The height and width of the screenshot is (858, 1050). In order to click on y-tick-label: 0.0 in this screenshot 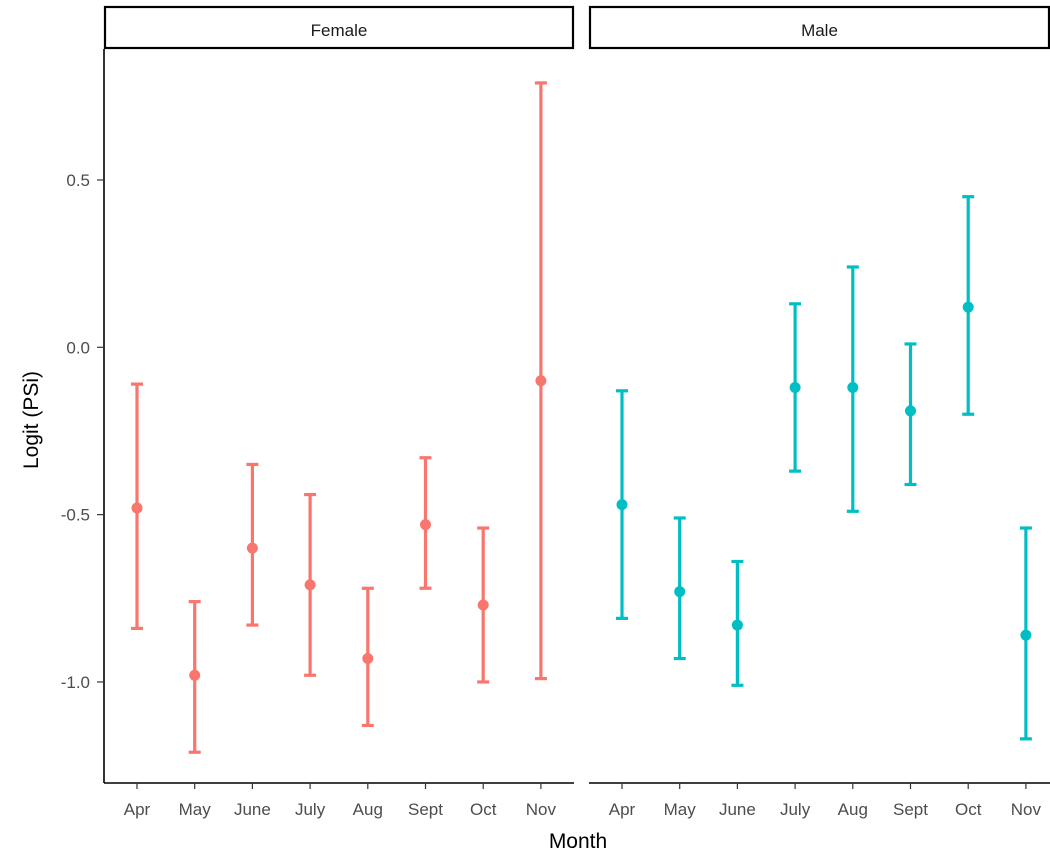, I will do `click(78, 347)`.